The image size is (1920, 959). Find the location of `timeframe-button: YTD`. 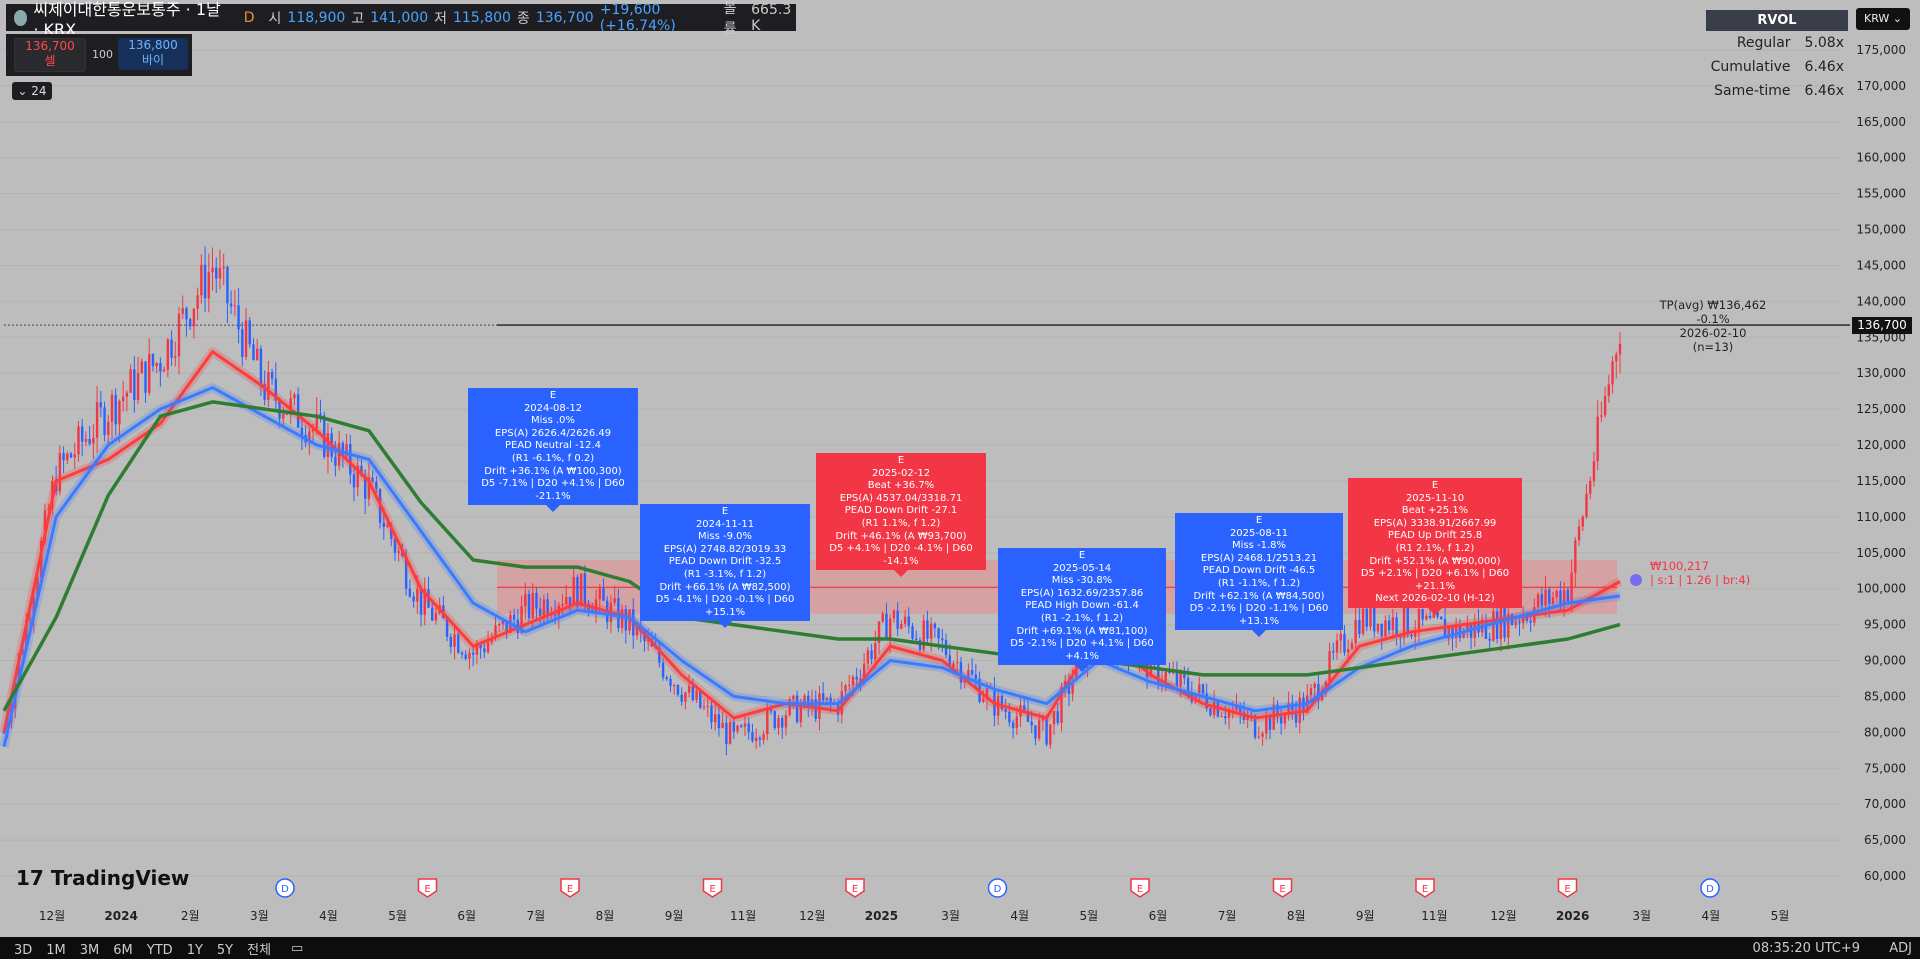

timeframe-button: YTD is located at coordinates (159, 950).